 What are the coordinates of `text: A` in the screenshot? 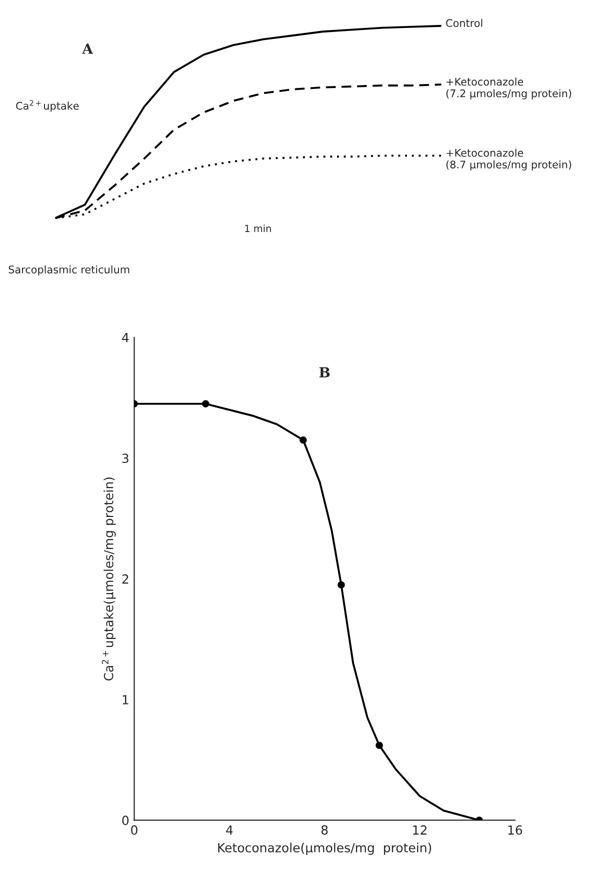 It's located at (88, 49).